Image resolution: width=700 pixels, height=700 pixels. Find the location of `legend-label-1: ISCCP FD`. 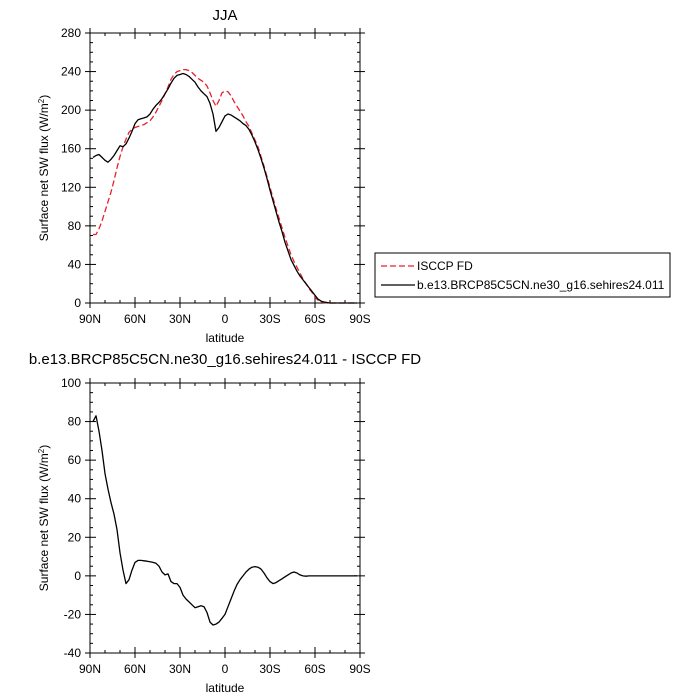

legend-label-1: ISCCP FD is located at coordinates (445, 266).